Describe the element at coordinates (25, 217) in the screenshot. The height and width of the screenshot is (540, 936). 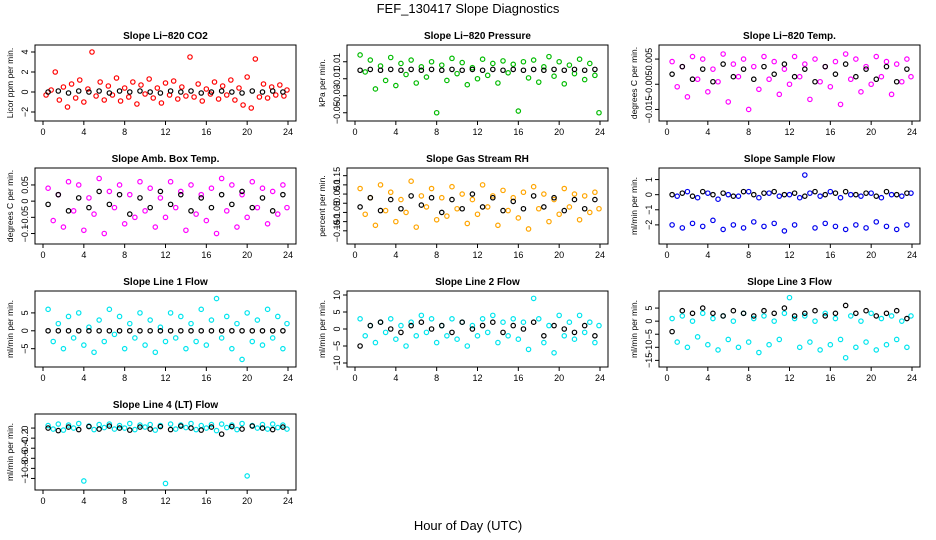
I see `y-tick-label: −0.05` at that location.